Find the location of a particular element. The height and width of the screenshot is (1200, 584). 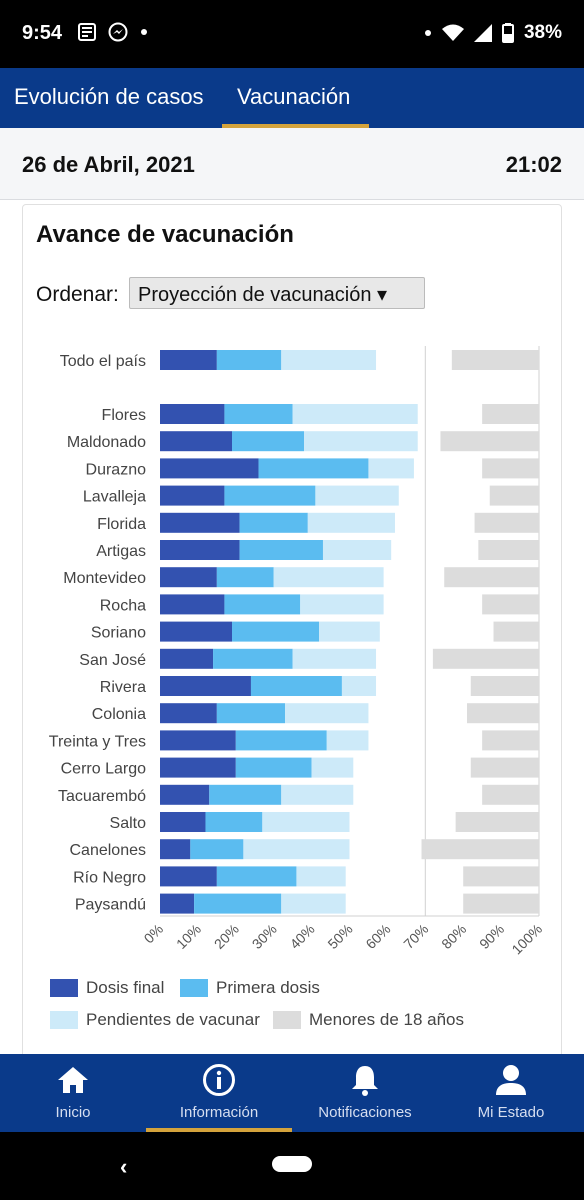

category-label: Florida is located at coordinates (121, 524).